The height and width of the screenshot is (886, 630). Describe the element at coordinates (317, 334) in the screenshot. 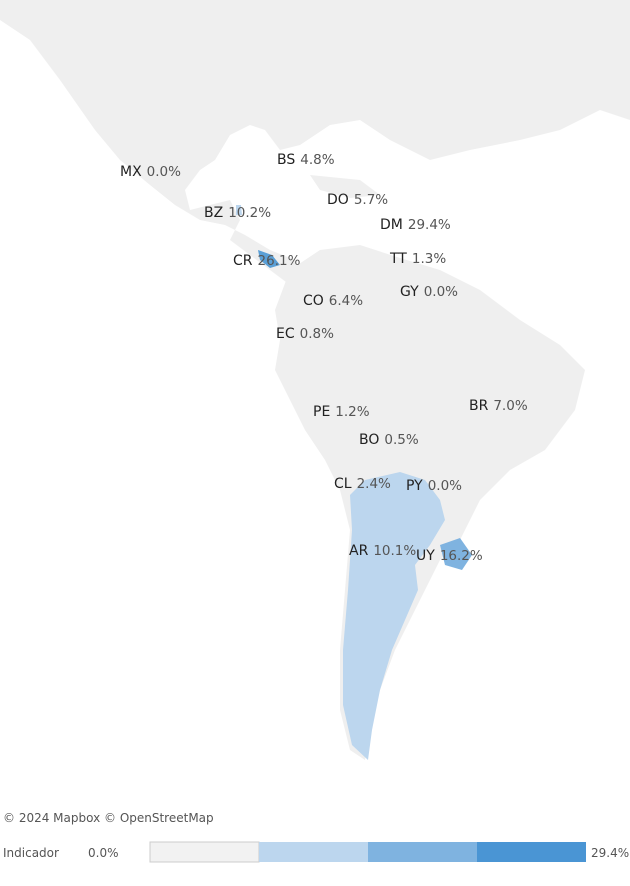

I see `country-value: 0.8%` at that location.